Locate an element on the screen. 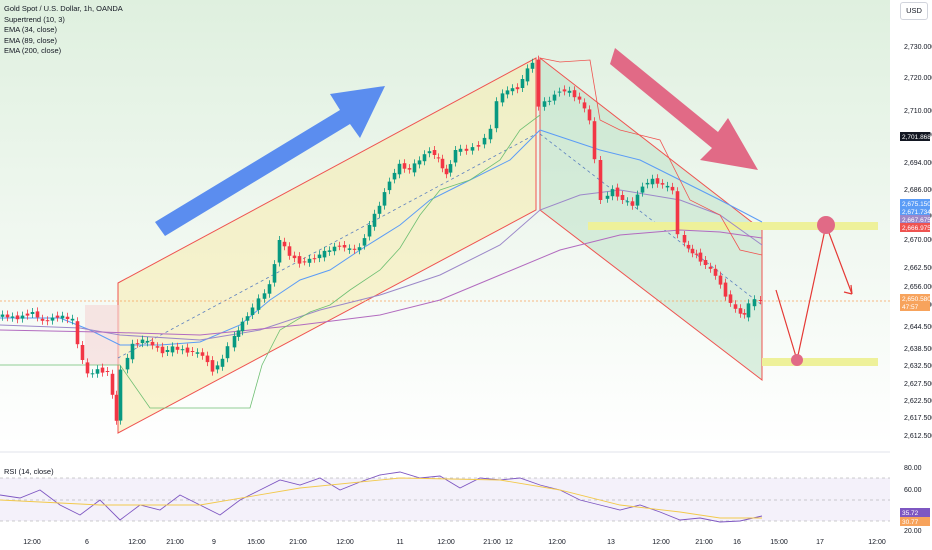 Image resolution: width=932 pixels, height=550 pixels. price-tick: 2,632.500 is located at coordinates (918, 366).